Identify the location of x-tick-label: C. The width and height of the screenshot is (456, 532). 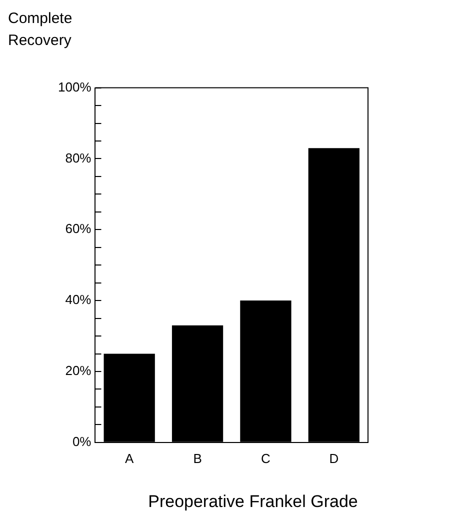
(265, 458).